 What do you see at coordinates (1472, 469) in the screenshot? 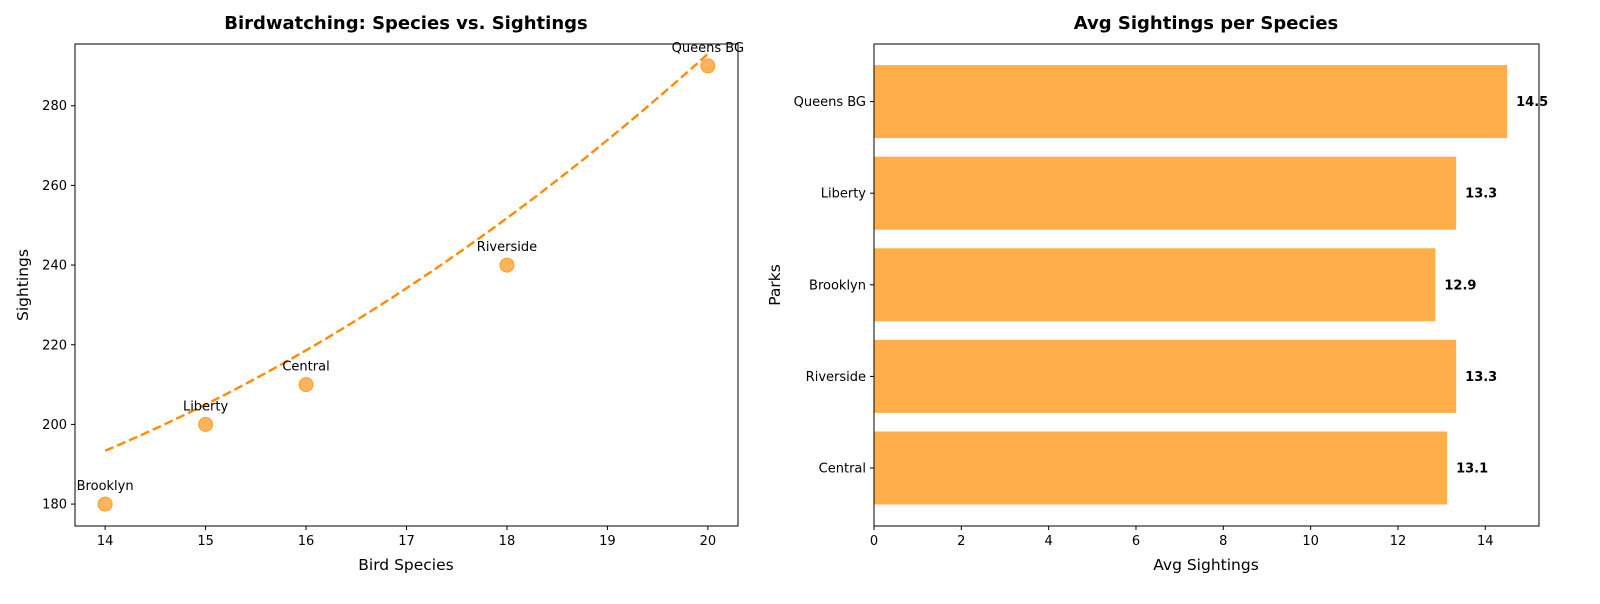
I see `bar-value-label: 13.1` at bounding box center [1472, 469].